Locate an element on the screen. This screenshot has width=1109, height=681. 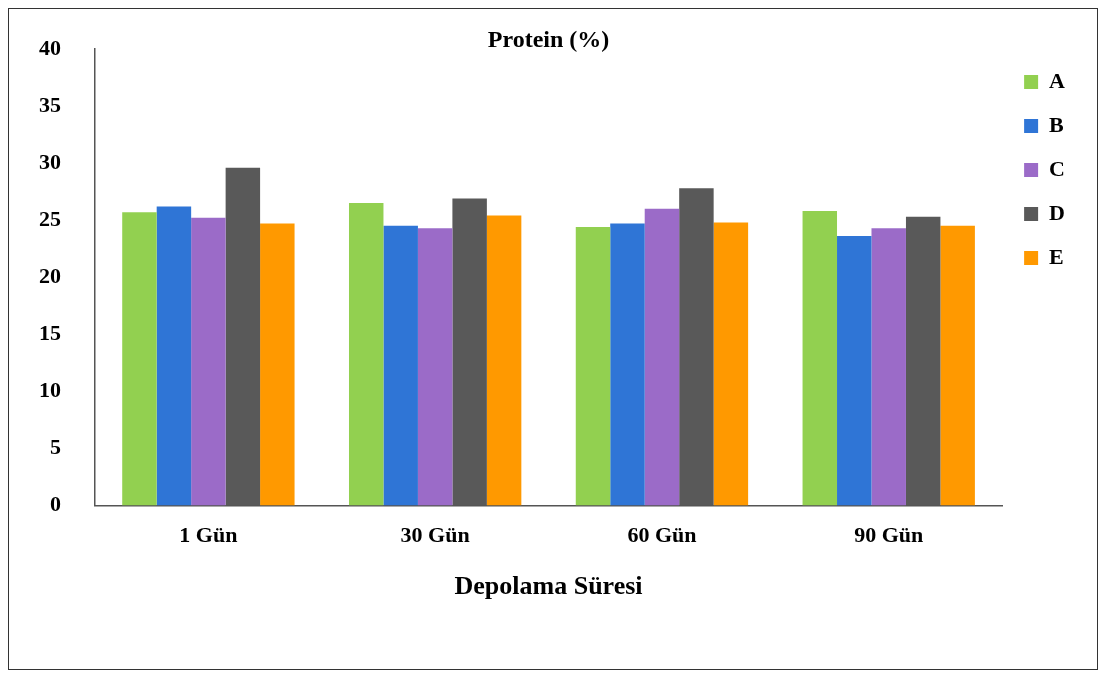
legend-label: B is located at coordinates (1057, 124).